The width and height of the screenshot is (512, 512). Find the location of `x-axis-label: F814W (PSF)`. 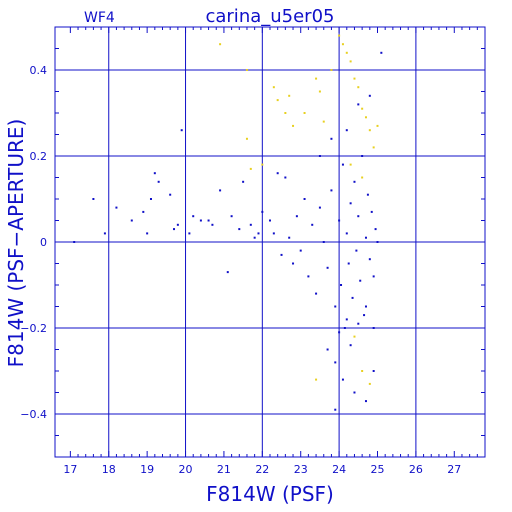

x-axis-label: F814W (PSF) is located at coordinates (270, 494).